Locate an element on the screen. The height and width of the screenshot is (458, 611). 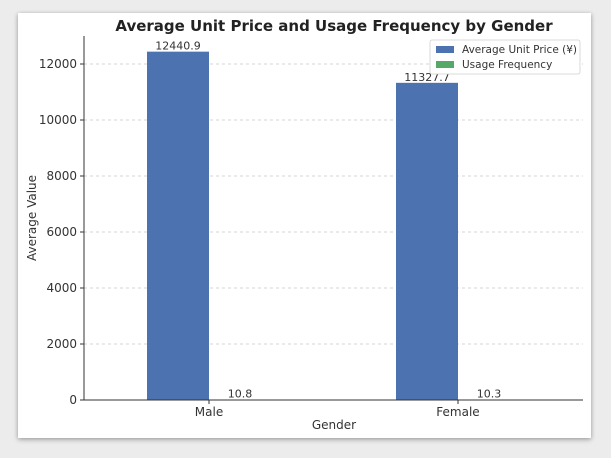
legend: Average Unit Price (¥) Usage Frequency is located at coordinates (505, 57).